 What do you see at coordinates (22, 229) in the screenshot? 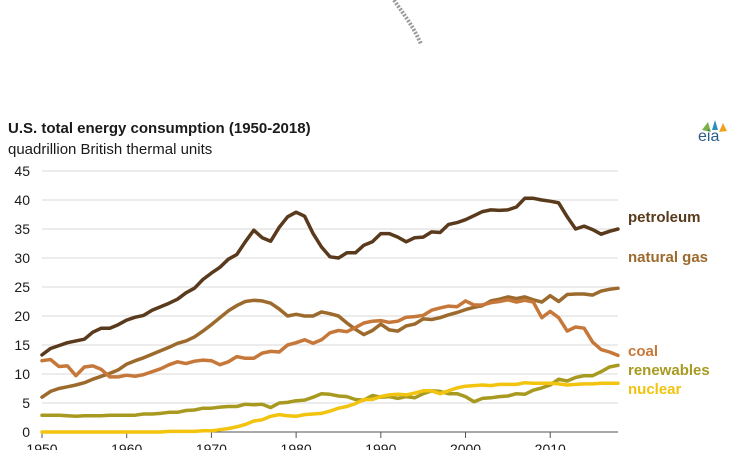
I see `y-tick-label: 35` at bounding box center [22, 229].